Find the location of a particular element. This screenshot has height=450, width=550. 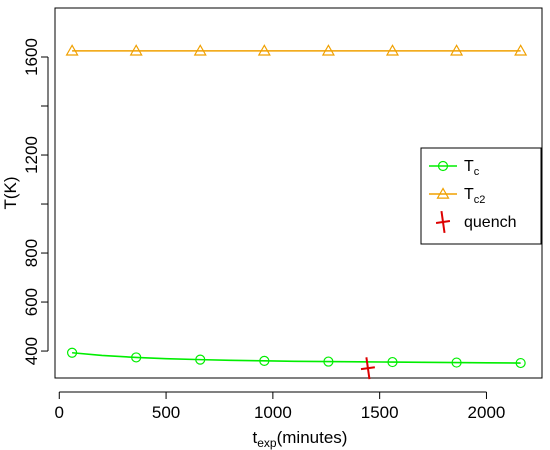

y-tick-label: 1200 is located at coordinates (31, 155).